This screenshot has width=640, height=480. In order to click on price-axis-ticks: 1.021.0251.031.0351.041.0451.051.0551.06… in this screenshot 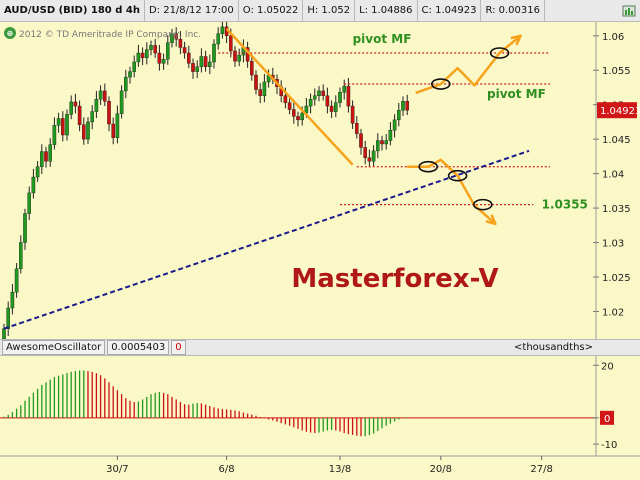, I will do `click(616, 175)`.